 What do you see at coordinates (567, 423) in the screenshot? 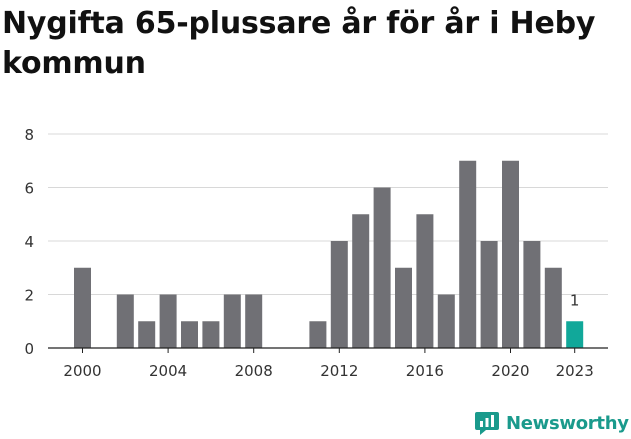
I see `logo-text: Newsworthy` at bounding box center [567, 423].